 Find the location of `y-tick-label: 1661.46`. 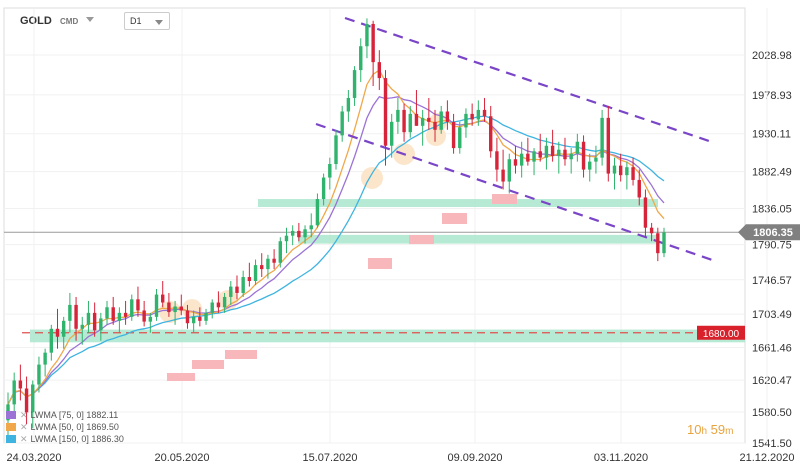

y-tick-label: 1661.46 is located at coordinates (772, 349).